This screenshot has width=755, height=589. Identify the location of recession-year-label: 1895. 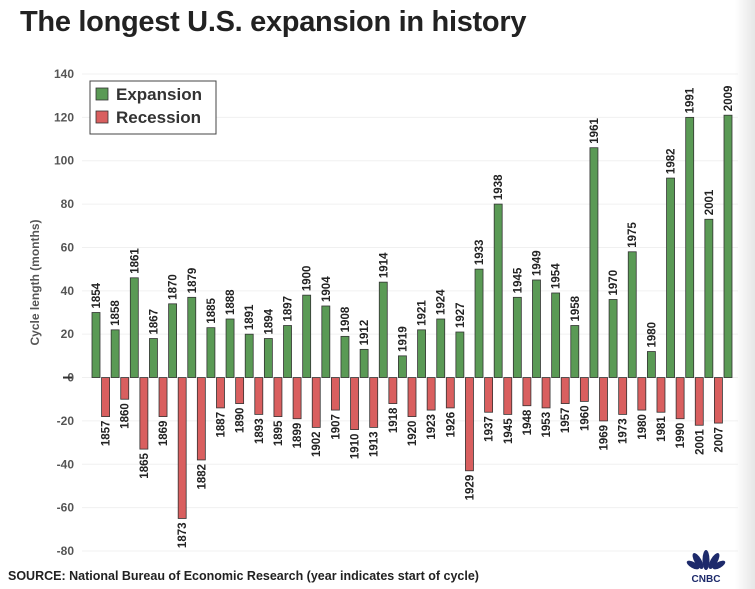
(279, 433).